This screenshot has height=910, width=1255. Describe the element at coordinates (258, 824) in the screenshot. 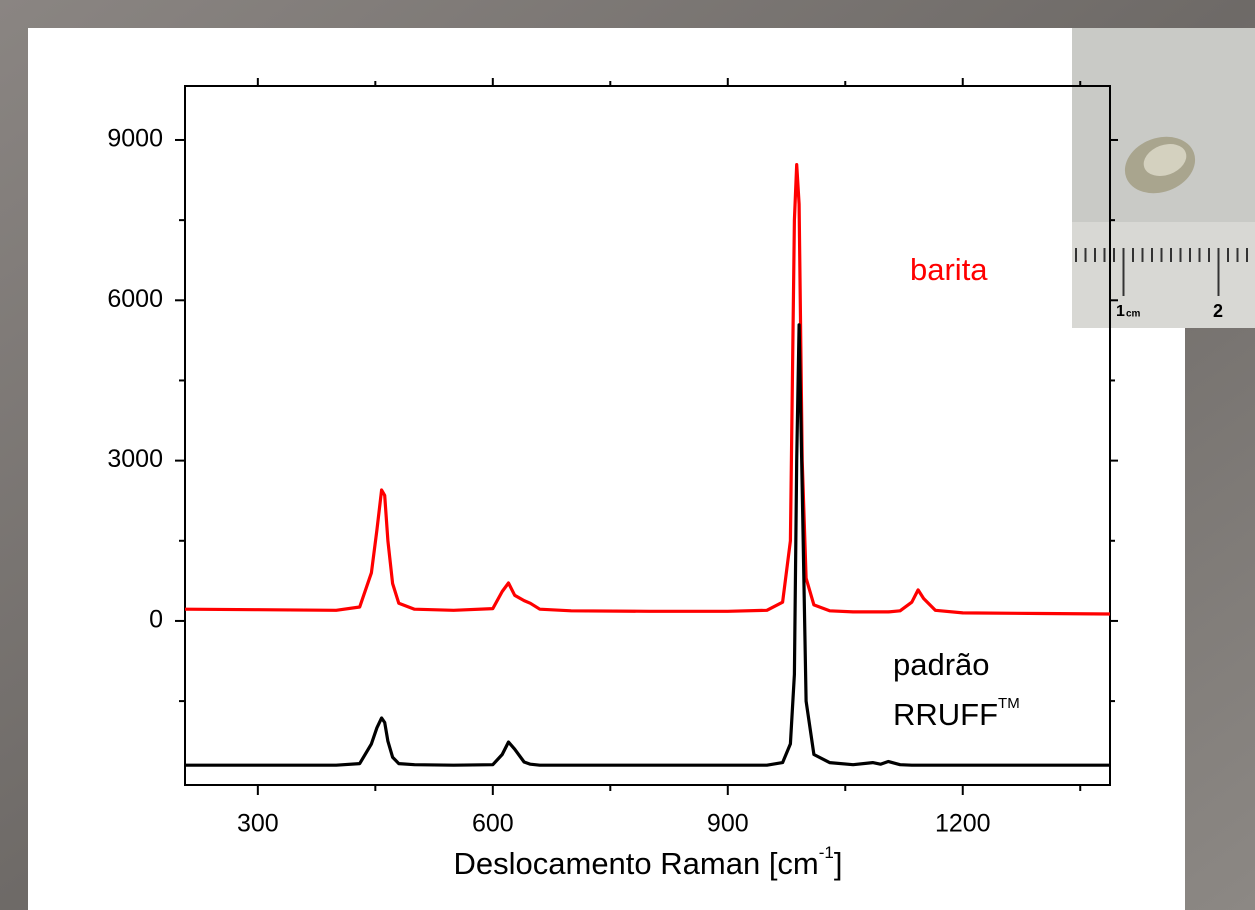

I see `x-tick-label: 300` at that location.